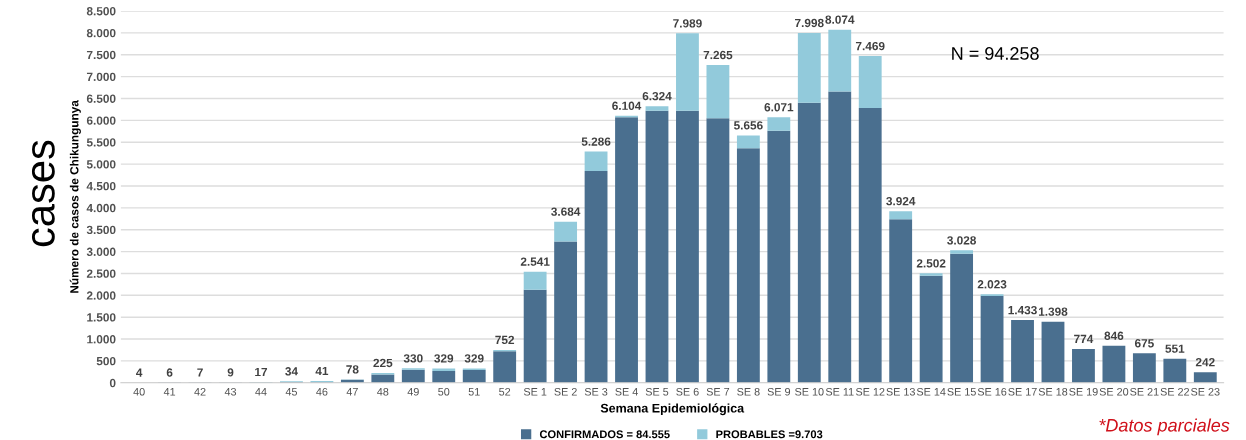 This screenshot has width=1246, height=440. Describe the element at coordinates (961, 391) in the screenshot. I see `x-tick-label: SE 15` at that location.